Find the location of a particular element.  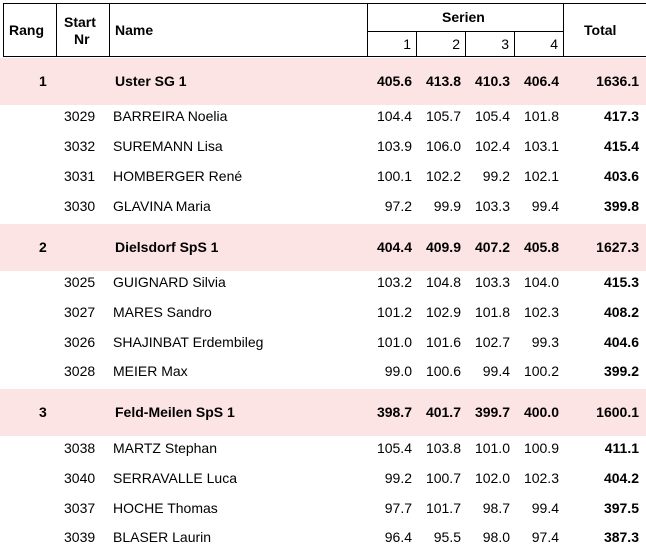

member-series-2: 106.0 is located at coordinates (443, 146).